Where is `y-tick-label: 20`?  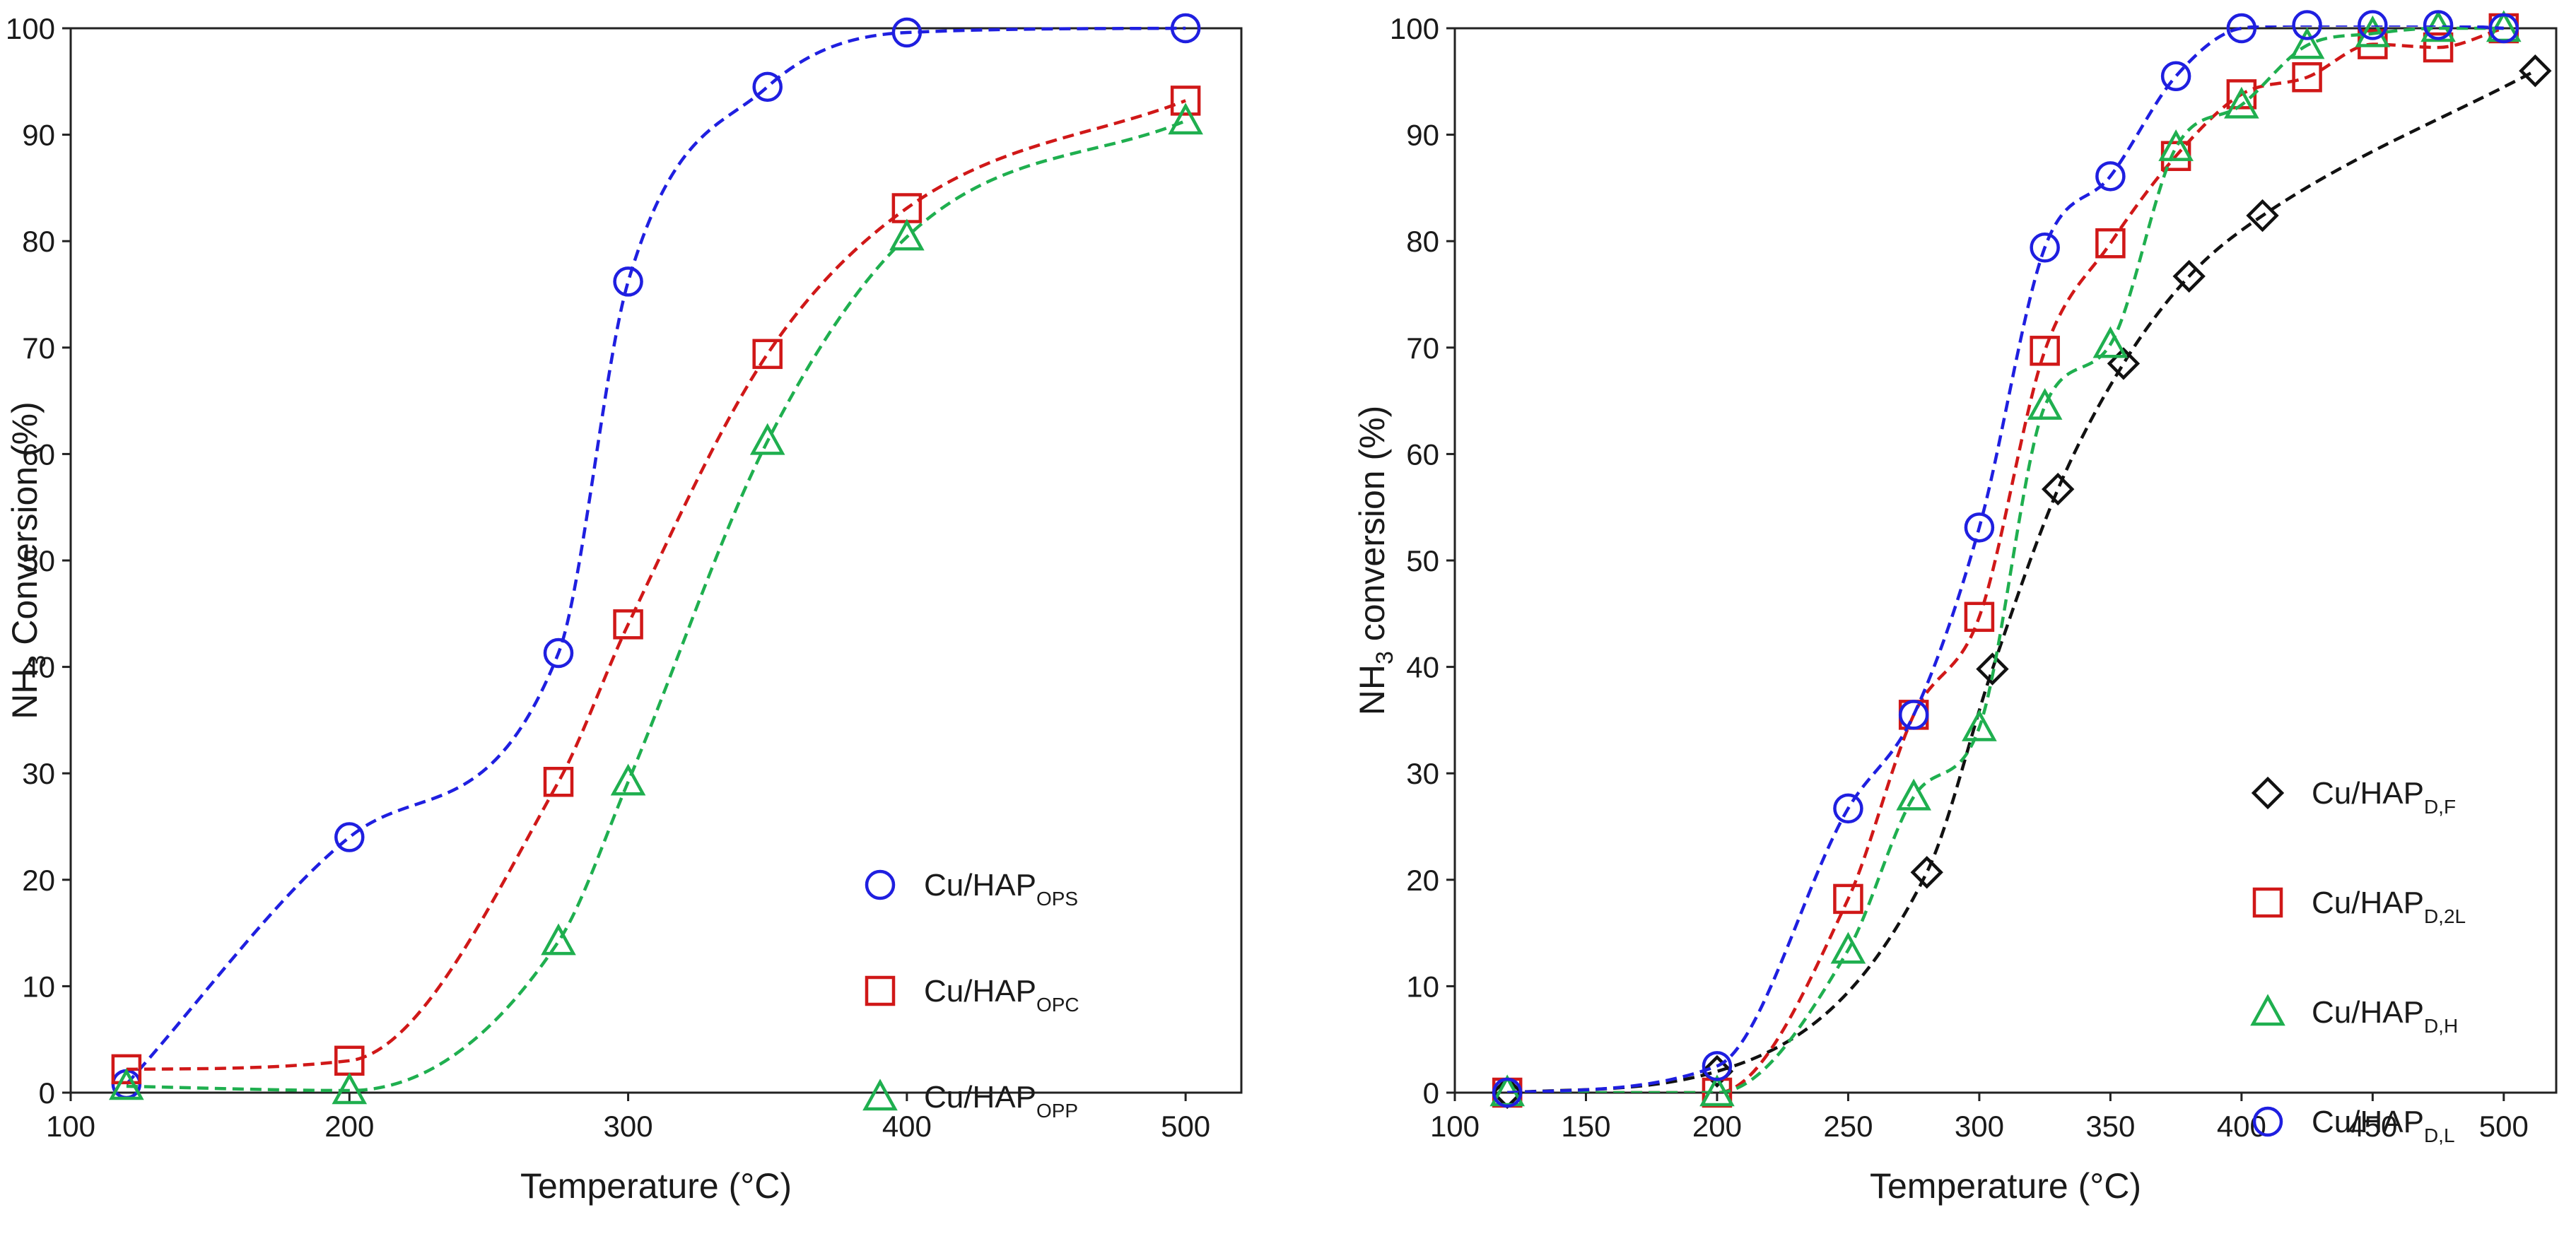
y-tick-label: 20 is located at coordinates (39, 880).